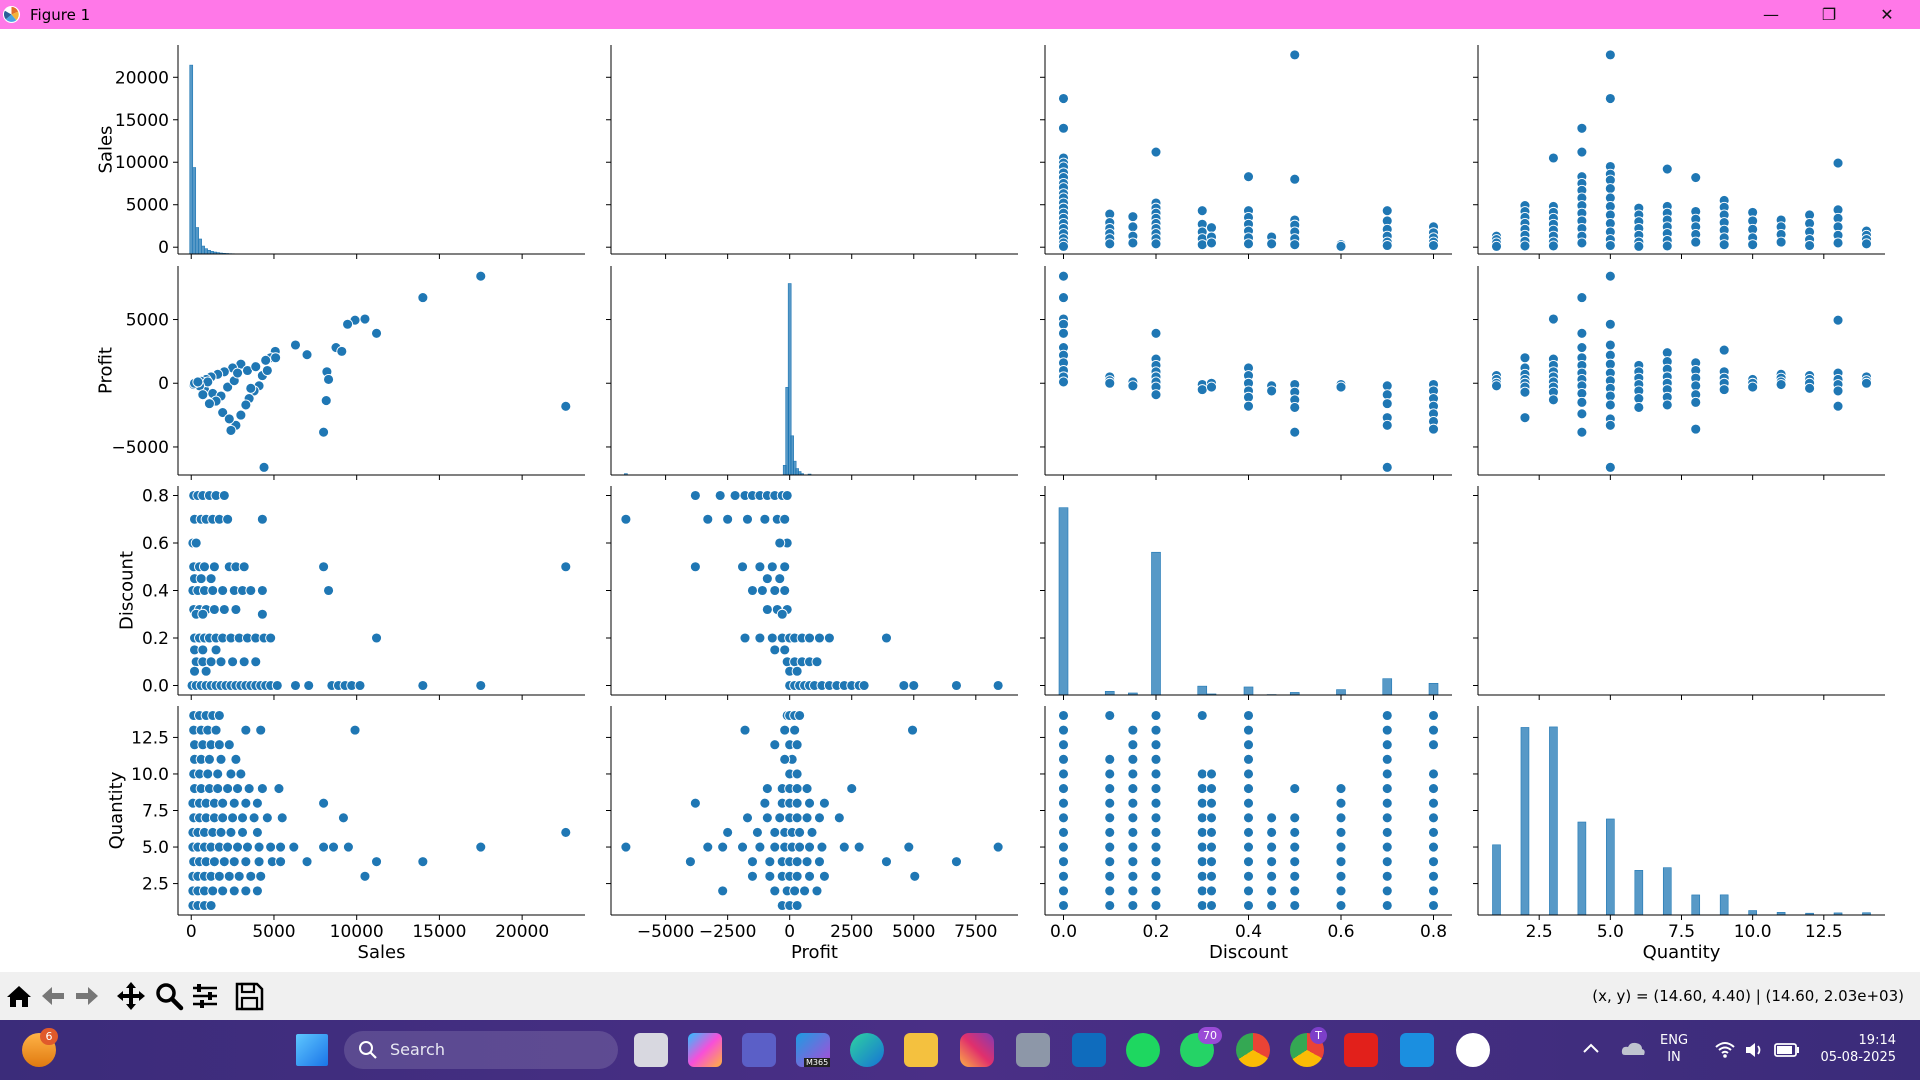  I want to click on save-icon, so click(249, 996).